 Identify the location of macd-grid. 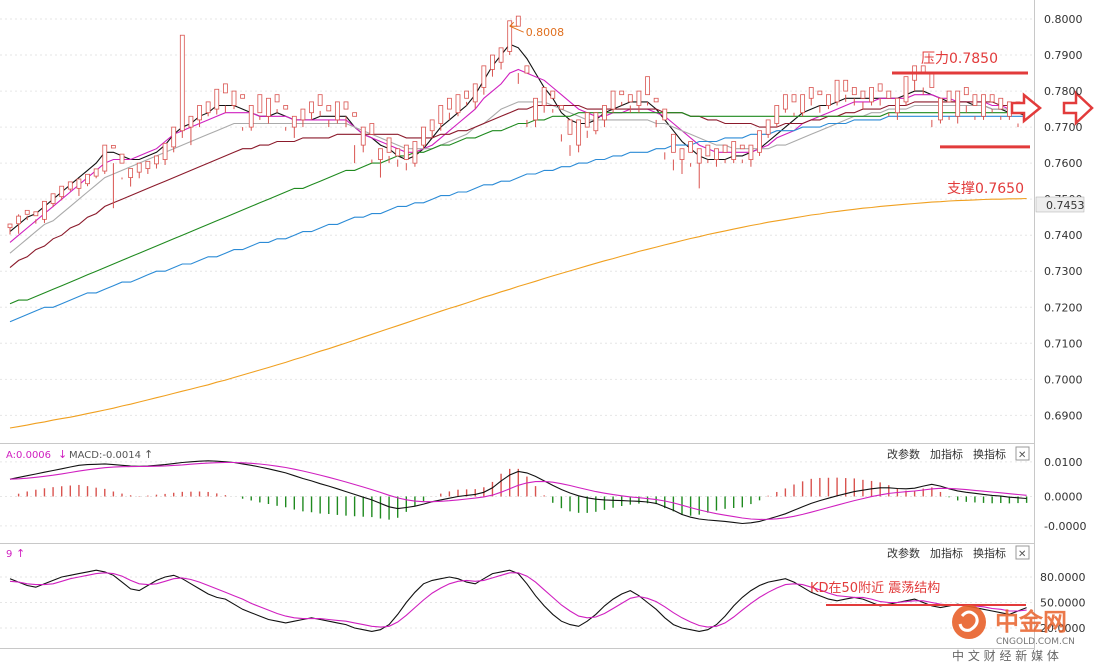
(517, 494).